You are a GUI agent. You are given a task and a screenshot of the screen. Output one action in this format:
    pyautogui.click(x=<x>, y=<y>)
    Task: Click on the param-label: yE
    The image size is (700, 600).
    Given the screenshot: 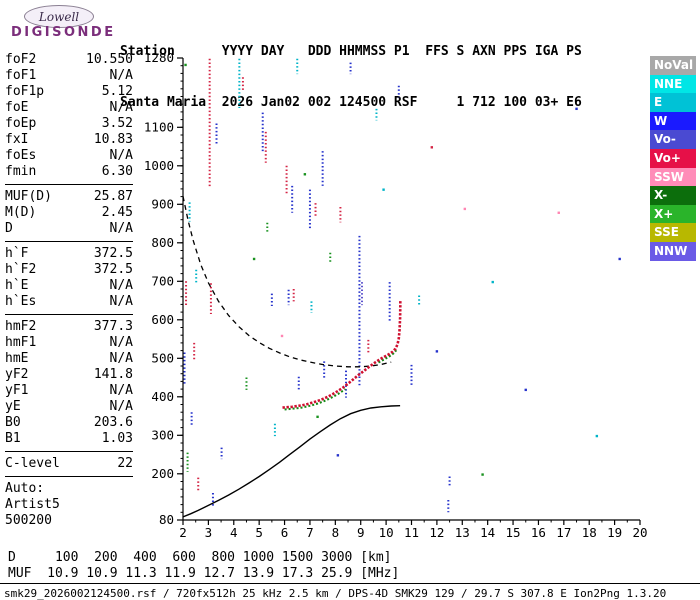 What is the action you would take?
    pyautogui.click(x=13, y=406)
    